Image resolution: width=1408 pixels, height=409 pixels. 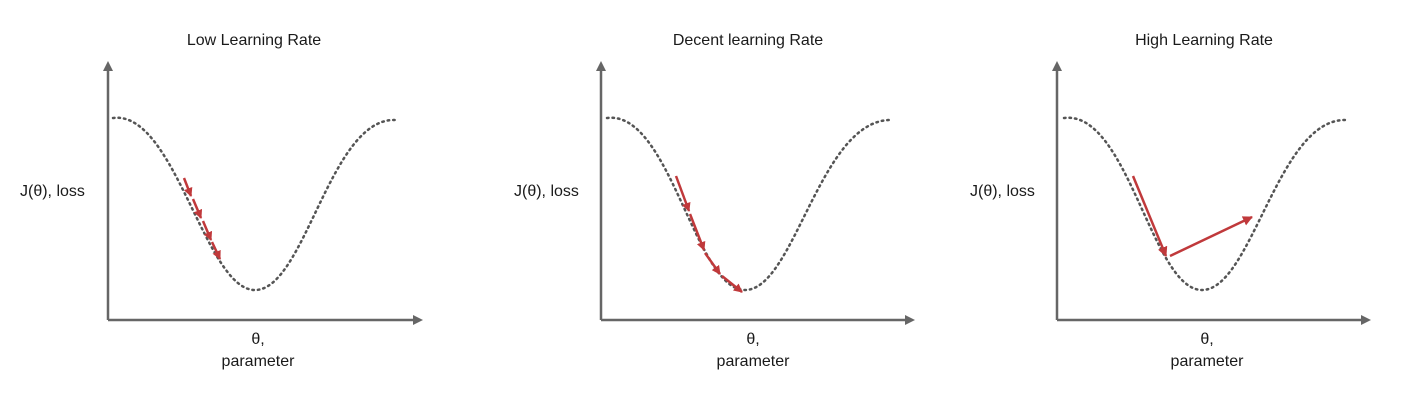 I want to click on panel-title: Decent learning Rate, so click(x=748, y=40).